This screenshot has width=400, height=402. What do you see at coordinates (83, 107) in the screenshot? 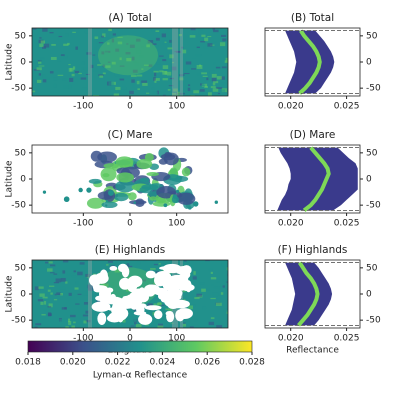
I see `x-tick-label: -100` at bounding box center [83, 107].